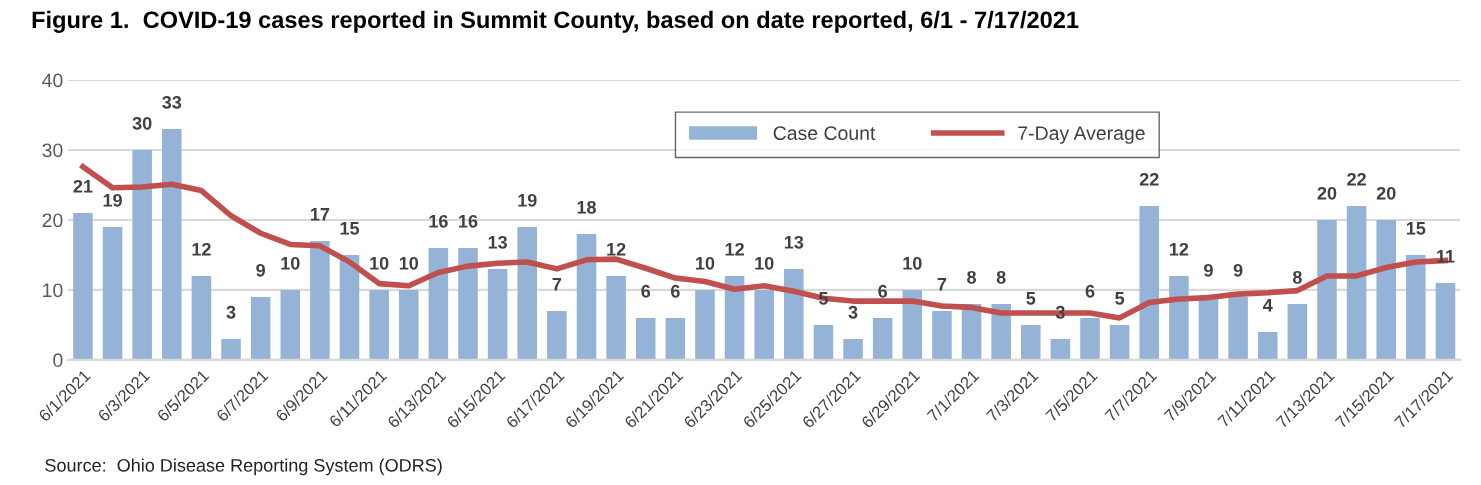 The image size is (1481, 485). I want to click on data-label: 21, so click(83, 186).